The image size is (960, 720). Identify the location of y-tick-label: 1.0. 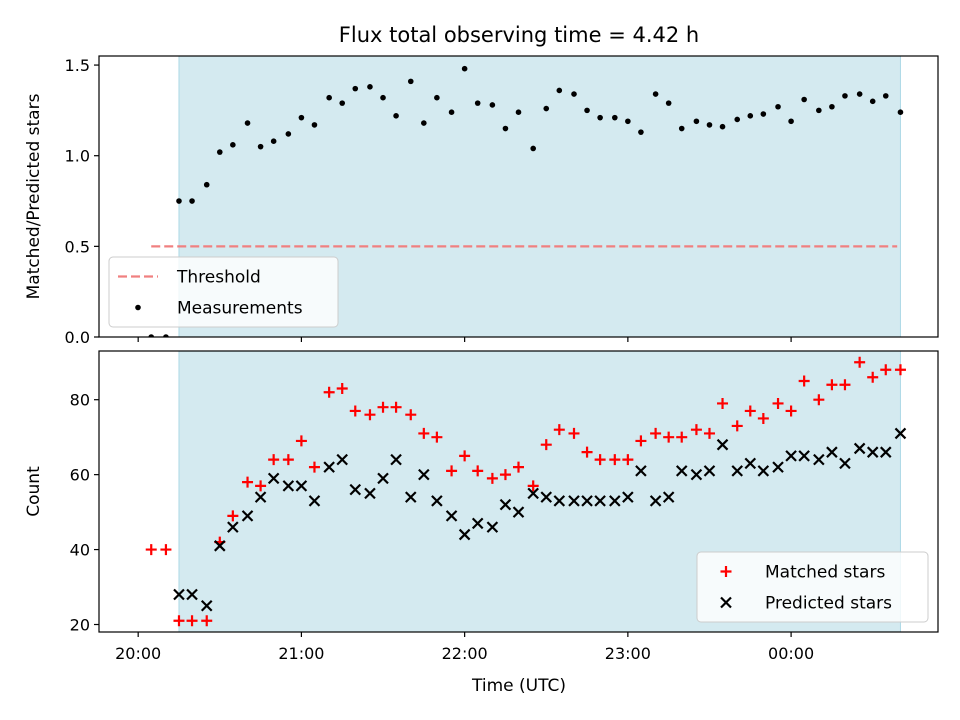
(77, 156).